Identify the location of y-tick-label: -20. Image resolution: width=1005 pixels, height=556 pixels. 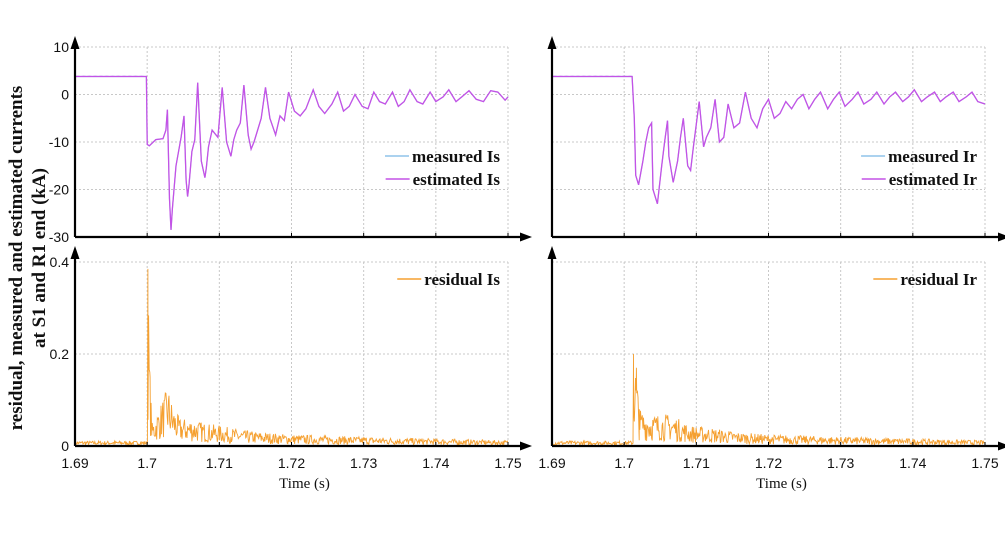
(59, 190).